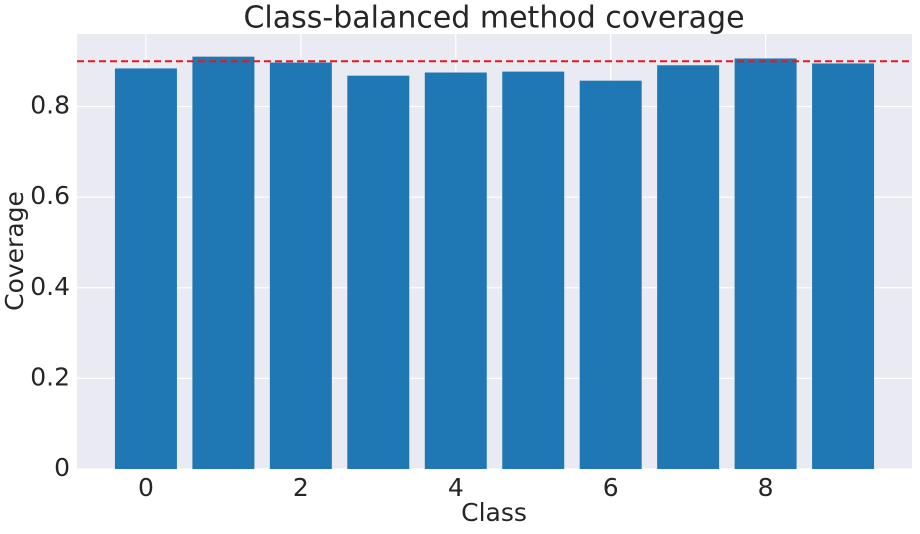  What do you see at coordinates (456, 487) in the screenshot?
I see `x-tick-label: 4` at bounding box center [456, 487].